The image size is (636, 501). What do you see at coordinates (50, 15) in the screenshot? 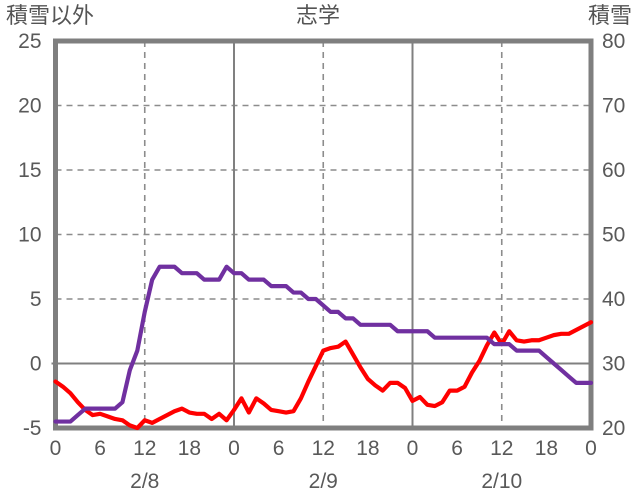
I see `left-axis-title: 積雪以外` at bounding box center [50, 15].